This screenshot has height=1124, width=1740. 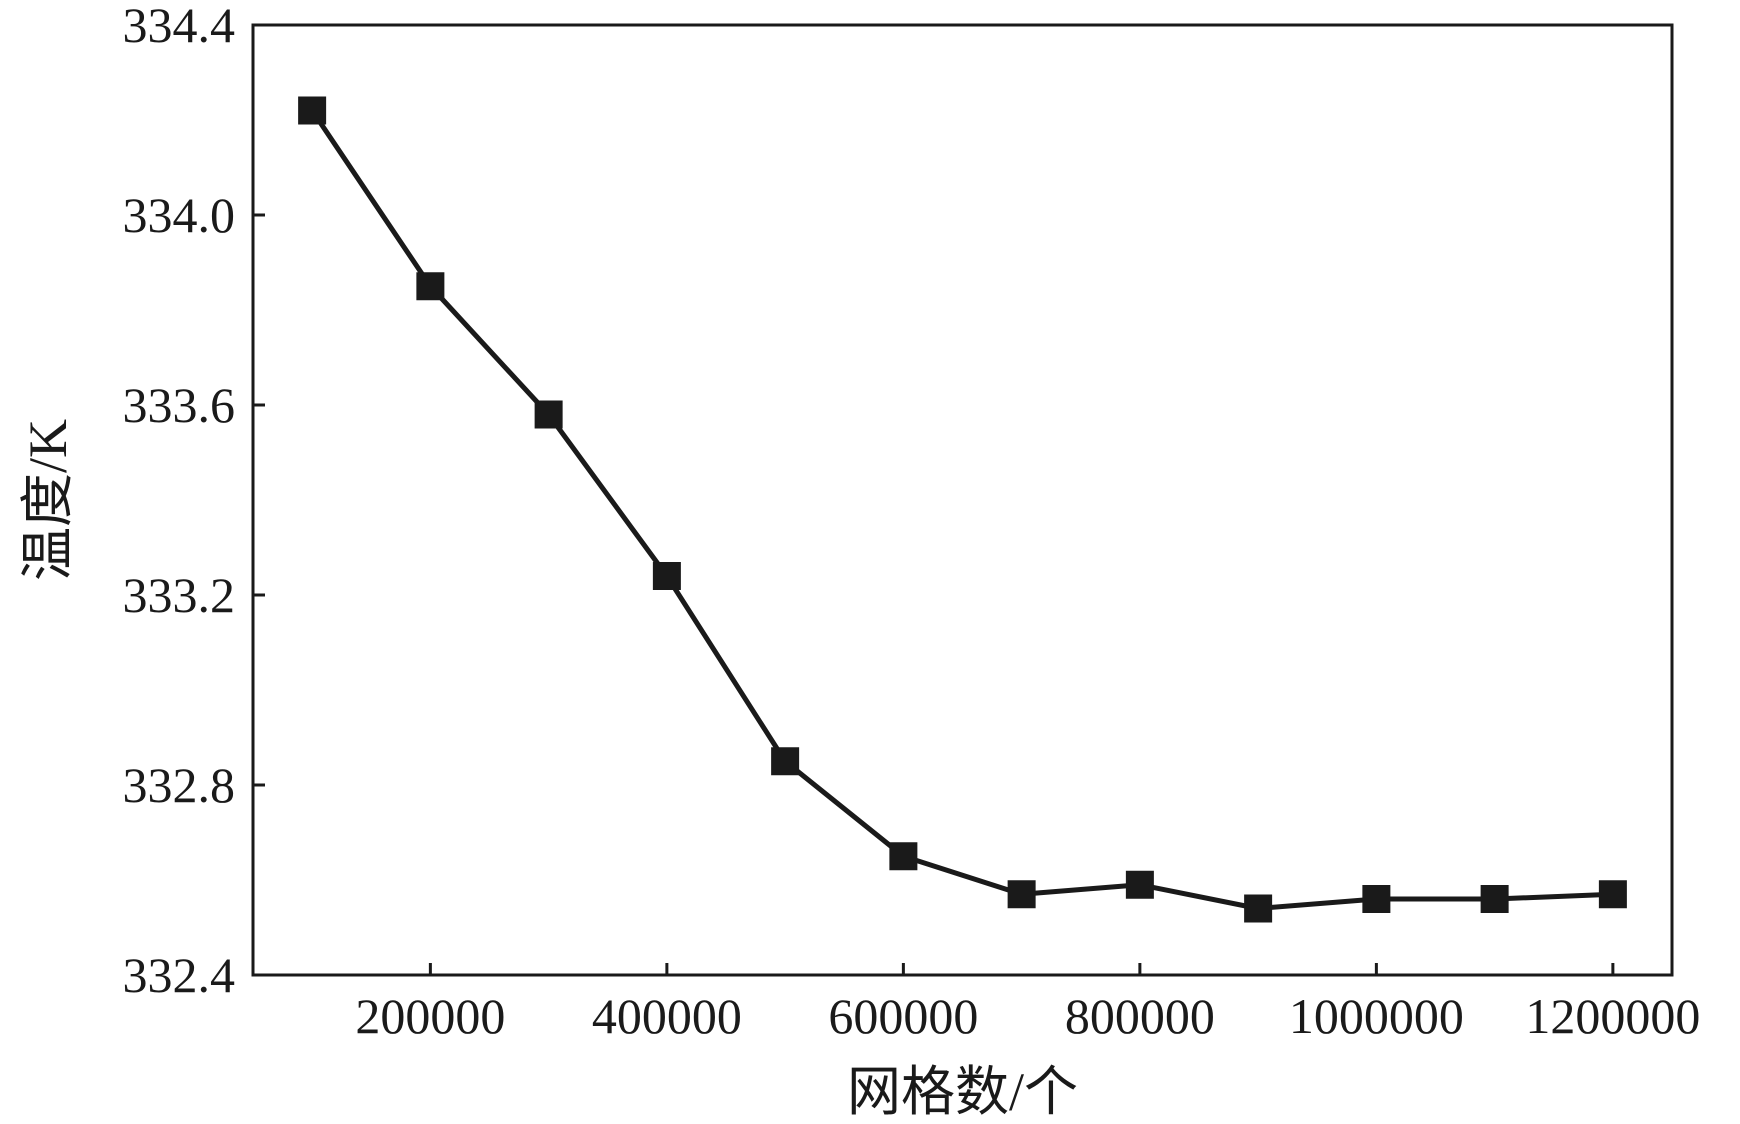 I want to click on y-tick-label: 332.8, so click(x=179, y=785).